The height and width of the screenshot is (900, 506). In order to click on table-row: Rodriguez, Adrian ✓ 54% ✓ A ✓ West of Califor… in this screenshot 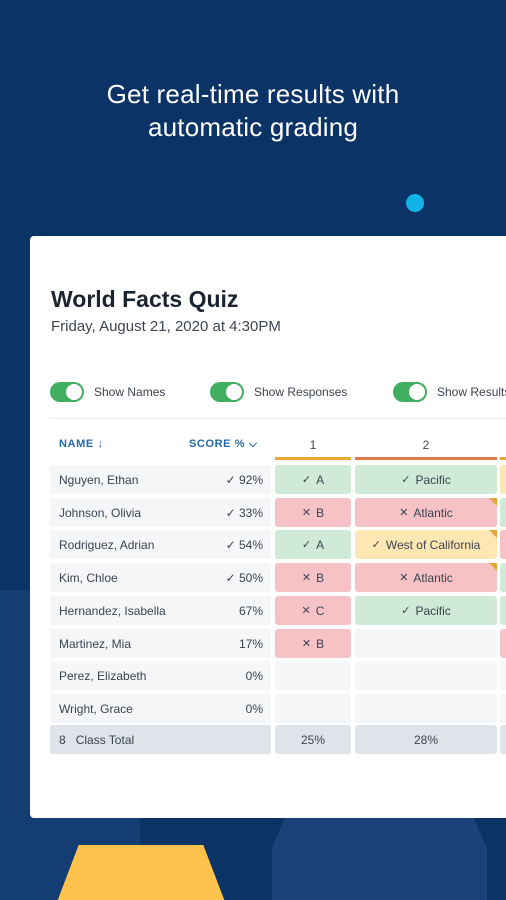, I will do `click(268, 544)`.